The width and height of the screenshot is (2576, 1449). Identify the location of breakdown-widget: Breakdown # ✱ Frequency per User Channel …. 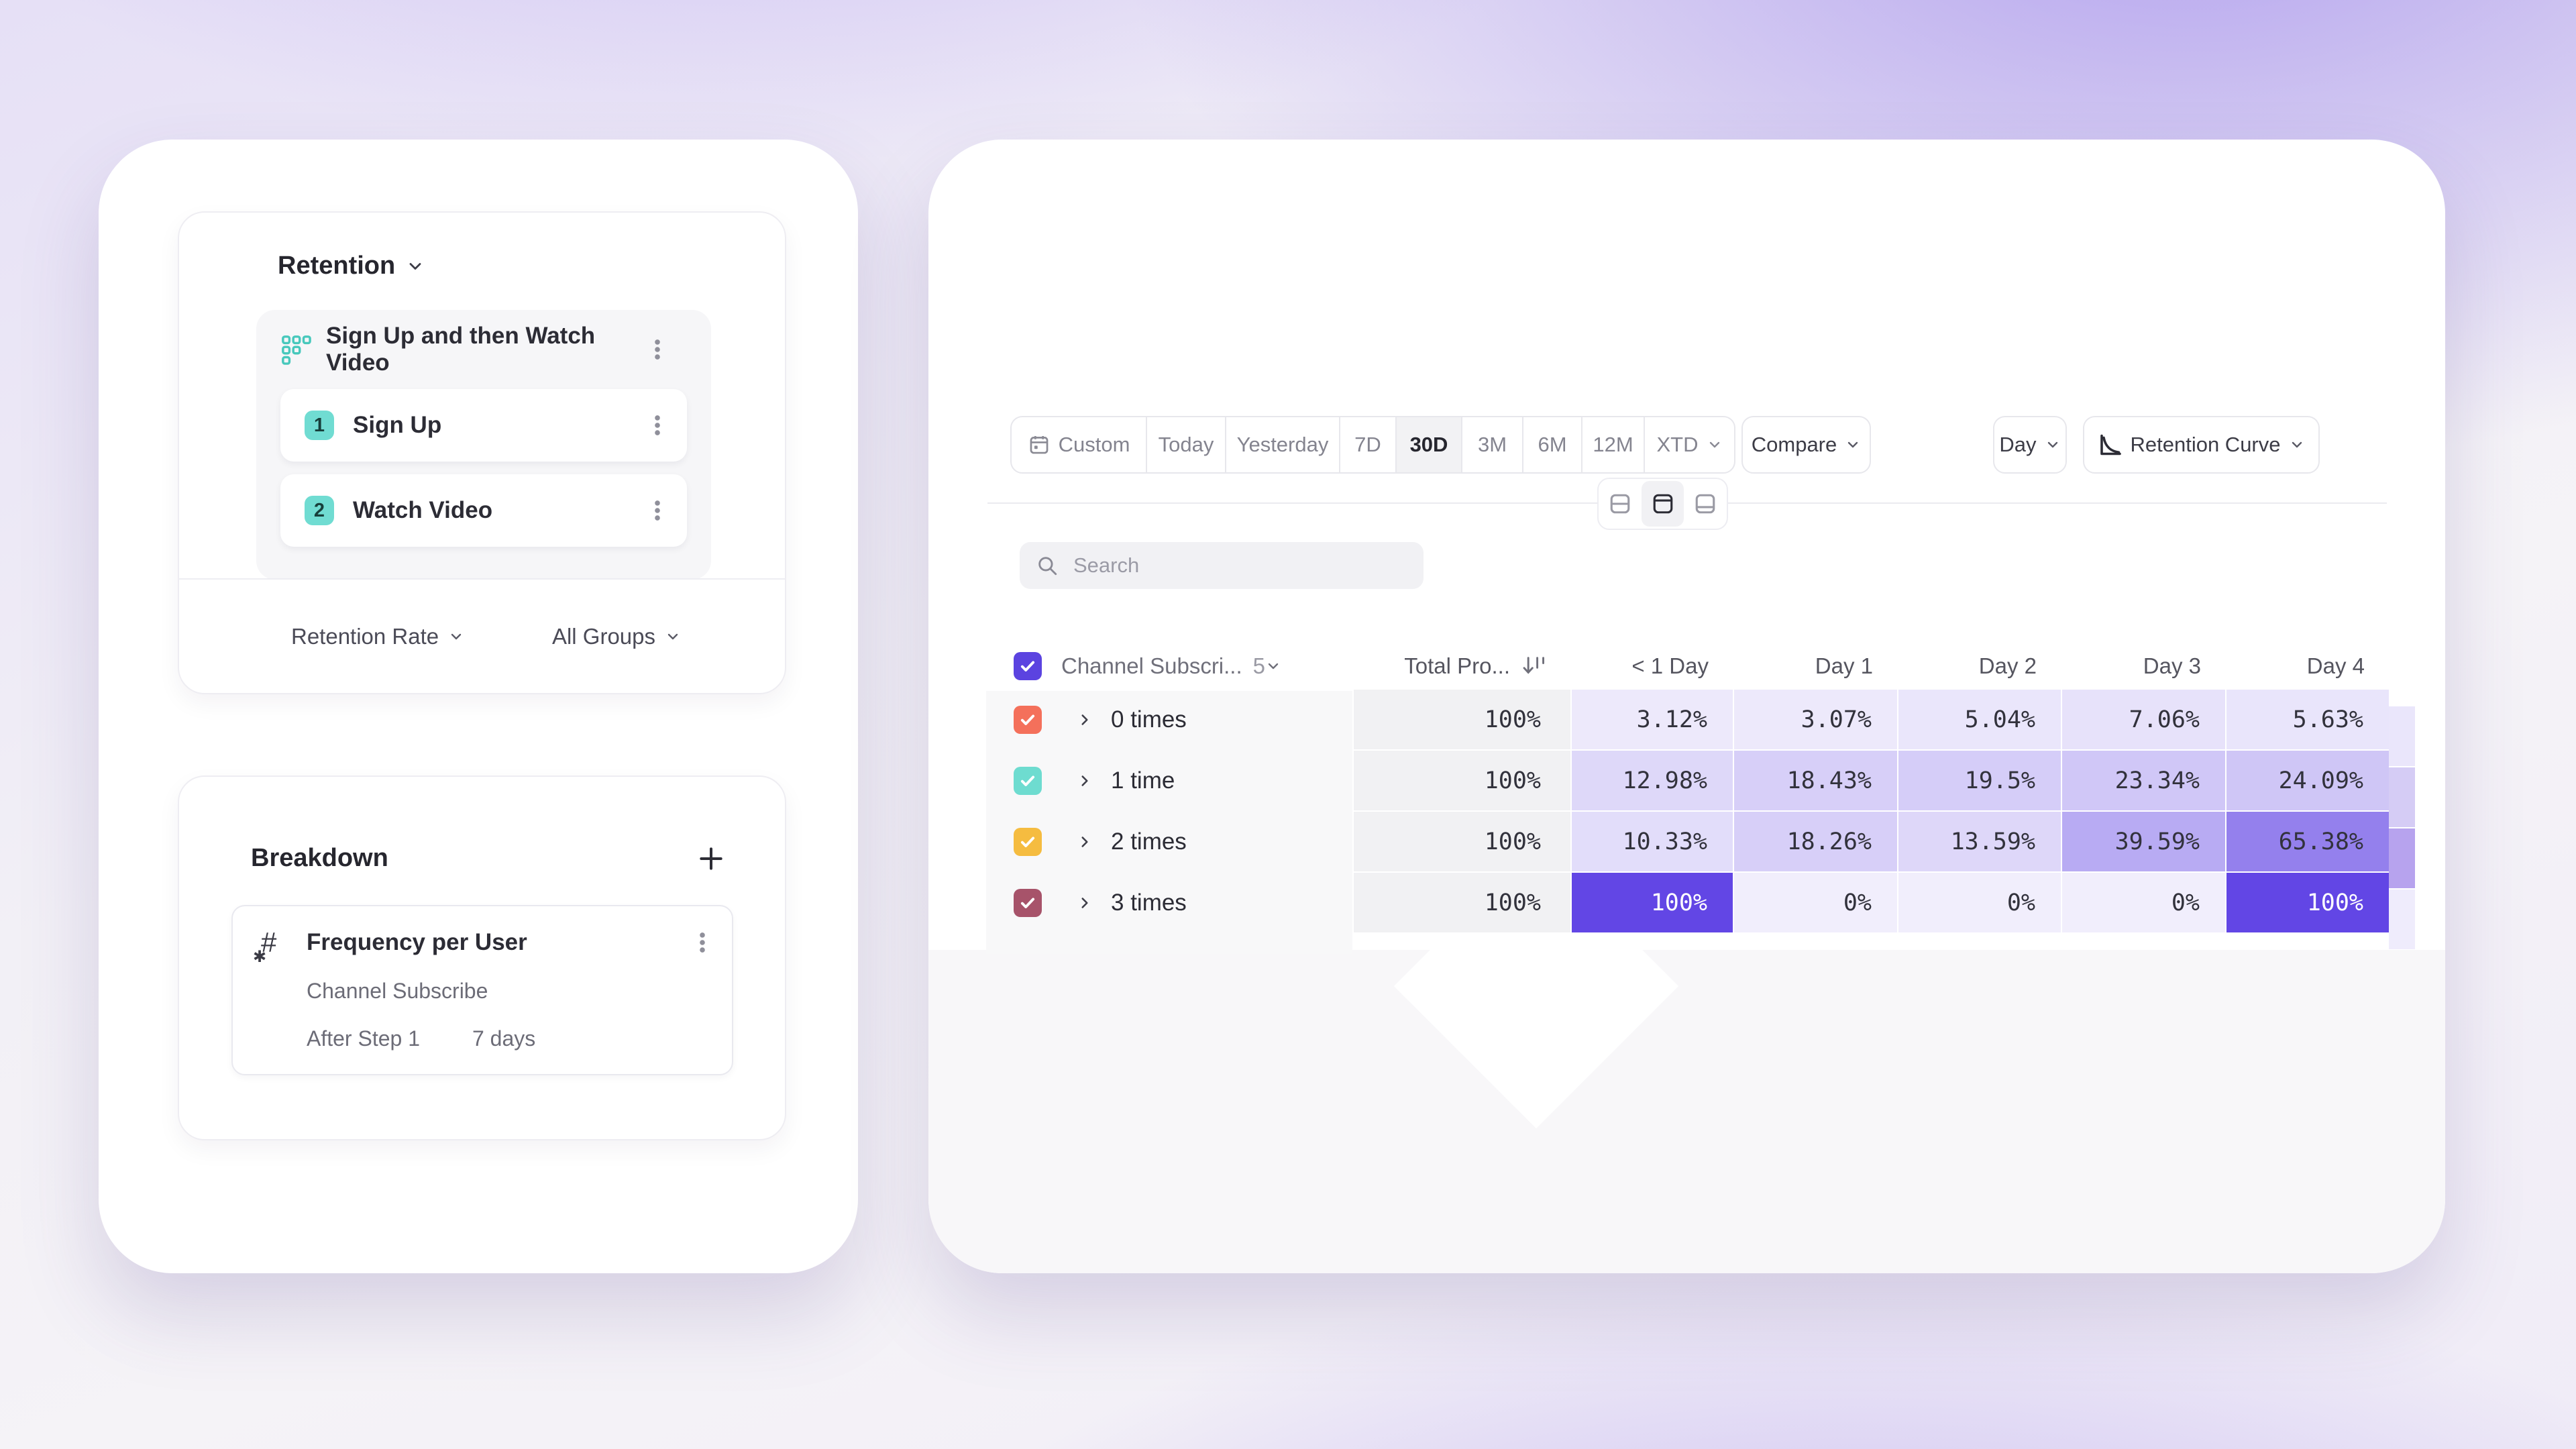
(482, 957).